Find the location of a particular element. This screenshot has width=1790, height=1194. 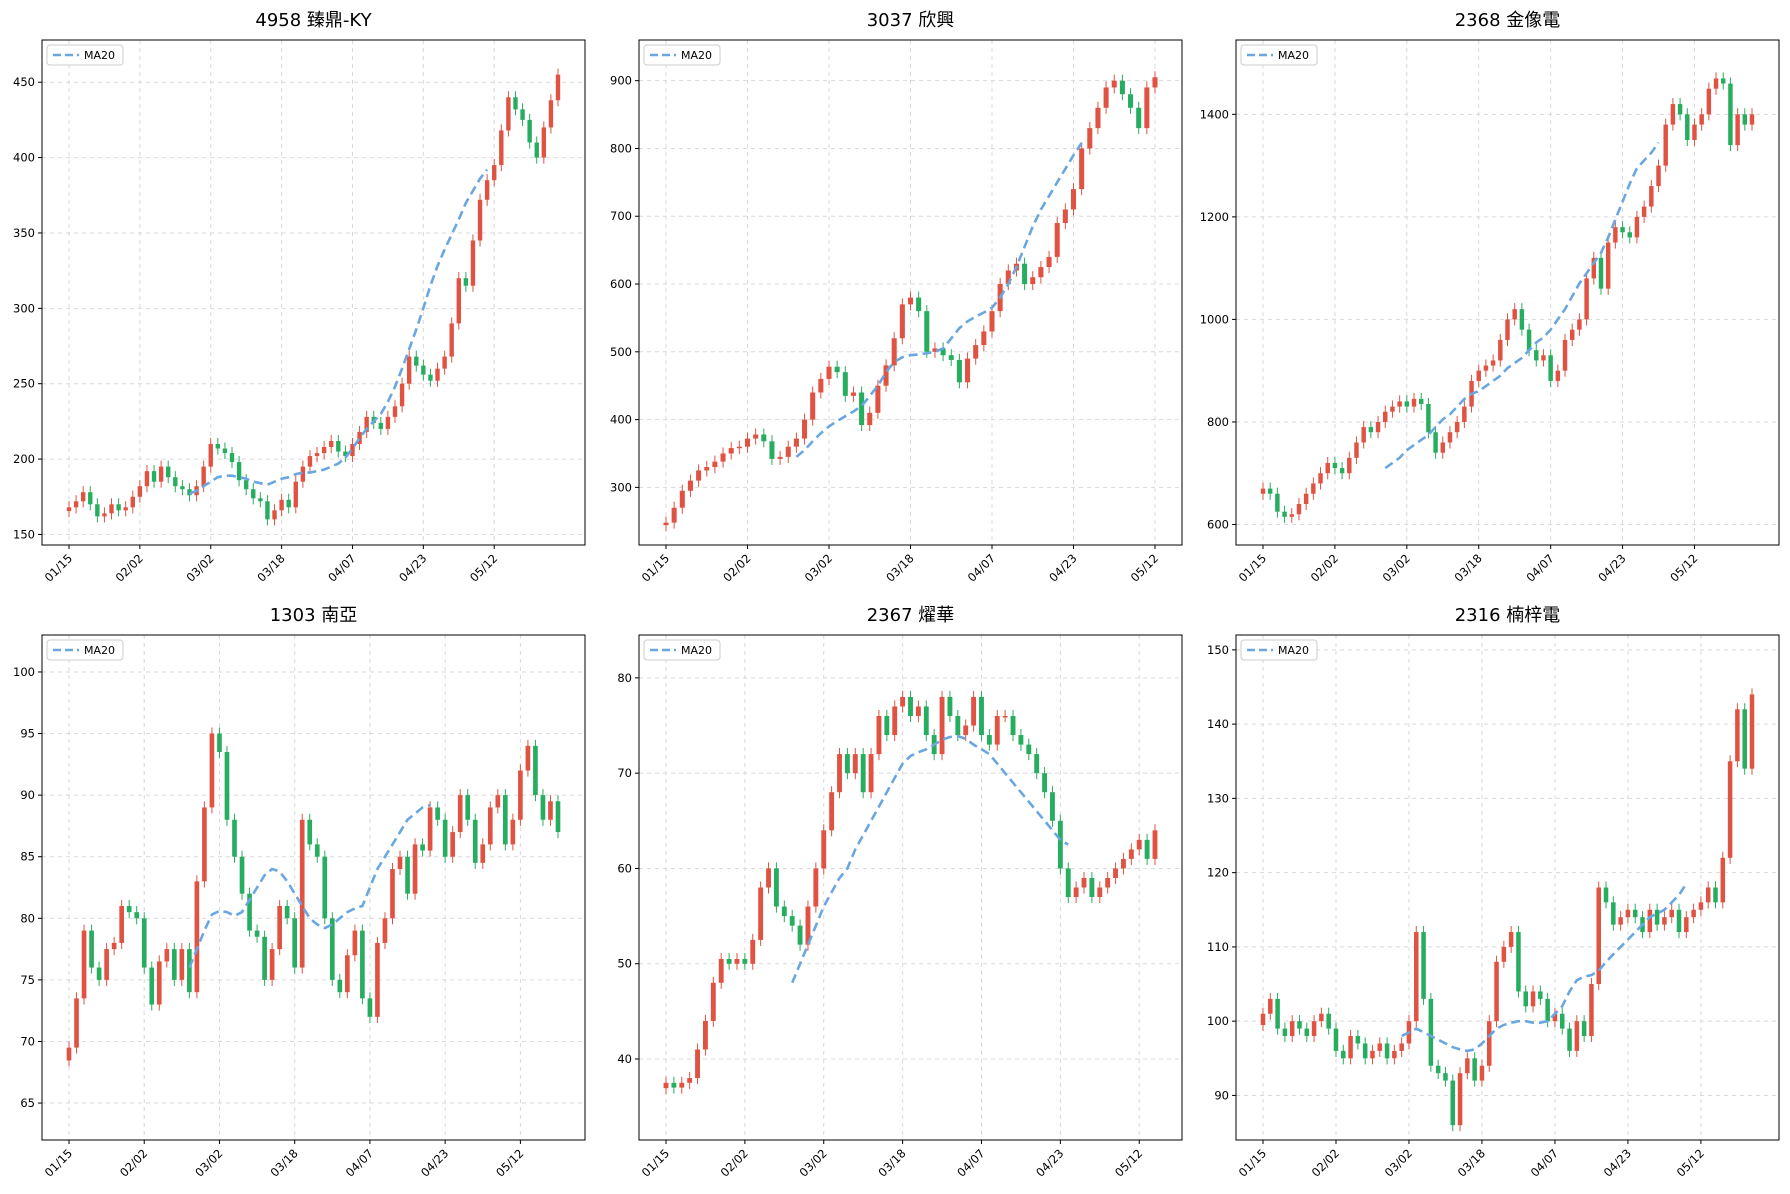

y-tick-label: 150 is located at coordinates (1218, 650).